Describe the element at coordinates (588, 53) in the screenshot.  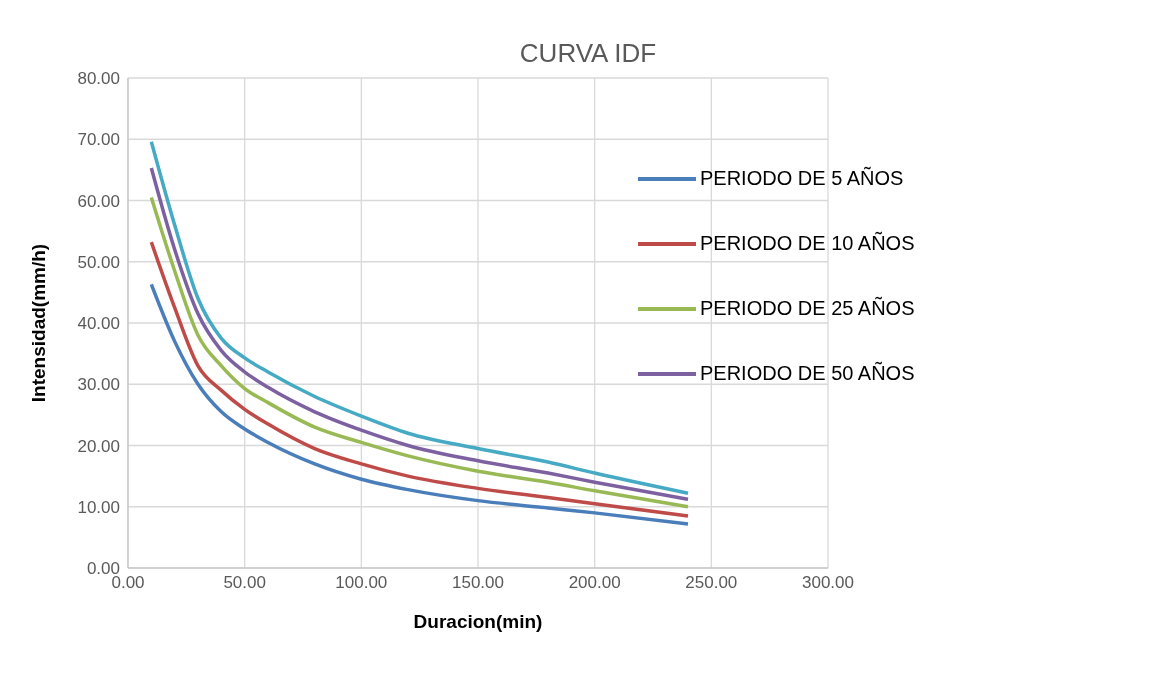
I see `chart-title: CURVA IDF` at that location.